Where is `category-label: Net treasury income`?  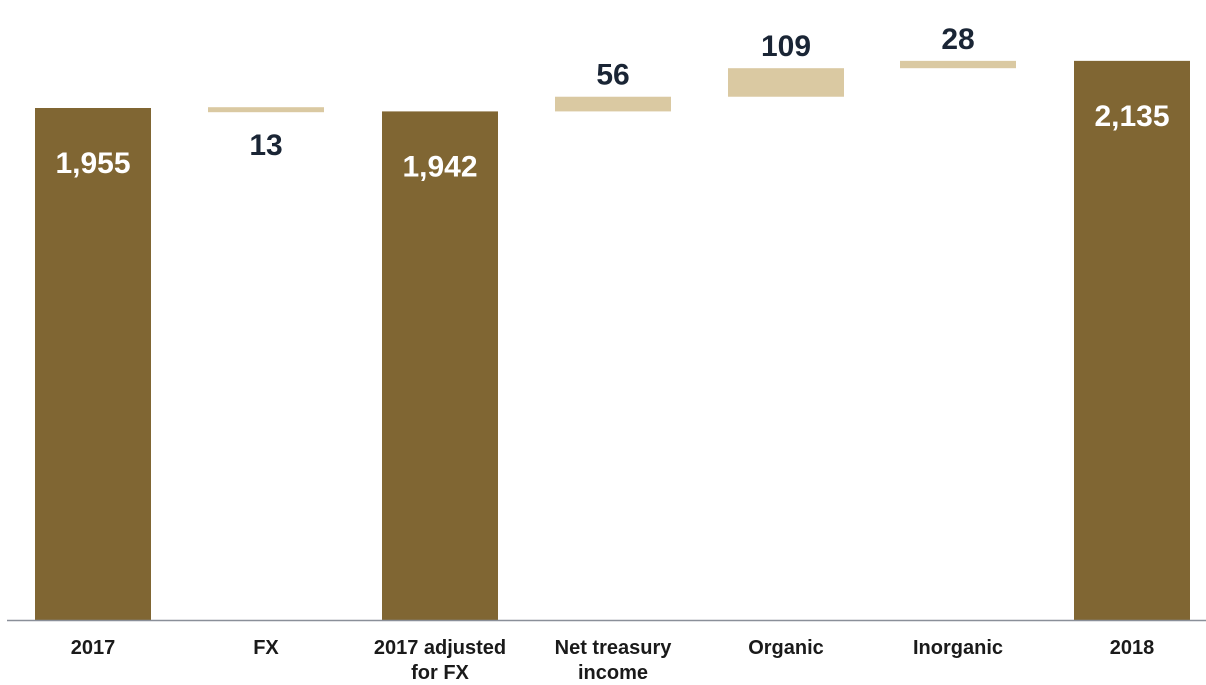 category-label: Net treasury income is located at coordinates (614, 660).